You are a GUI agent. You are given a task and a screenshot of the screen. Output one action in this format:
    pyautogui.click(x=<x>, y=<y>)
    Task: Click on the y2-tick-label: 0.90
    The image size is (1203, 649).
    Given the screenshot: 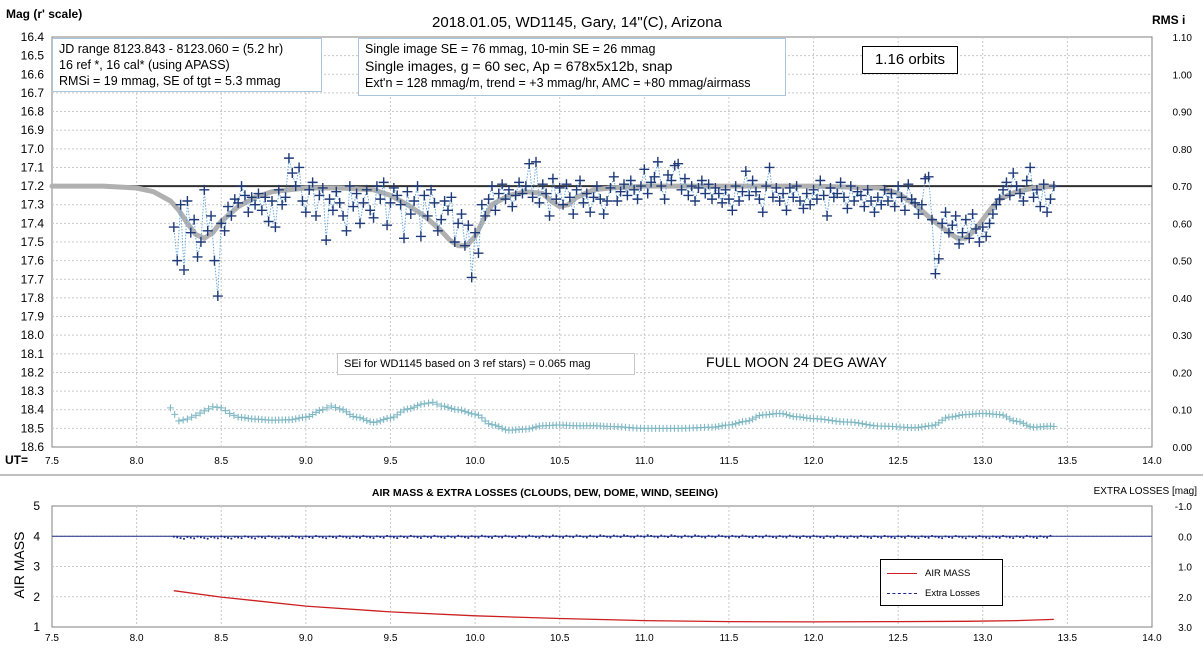 What is the action you would take?
    pyautogui.click(x=1183, y=113)
    